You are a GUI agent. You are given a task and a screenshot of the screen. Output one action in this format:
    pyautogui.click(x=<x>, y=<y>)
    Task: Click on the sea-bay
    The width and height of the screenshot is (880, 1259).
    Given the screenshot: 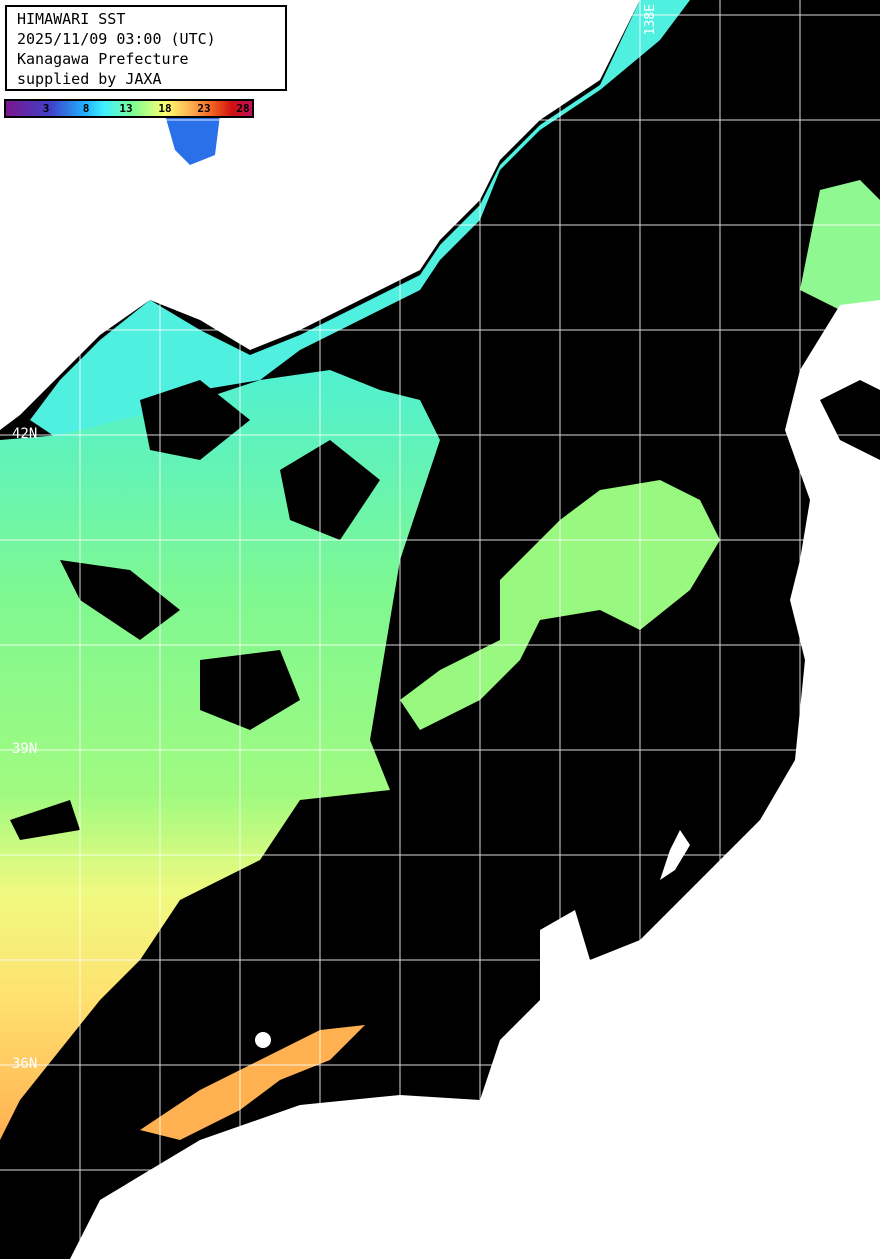 What is the action you would take?
    pyautogui.click(x=850, y=420)
    